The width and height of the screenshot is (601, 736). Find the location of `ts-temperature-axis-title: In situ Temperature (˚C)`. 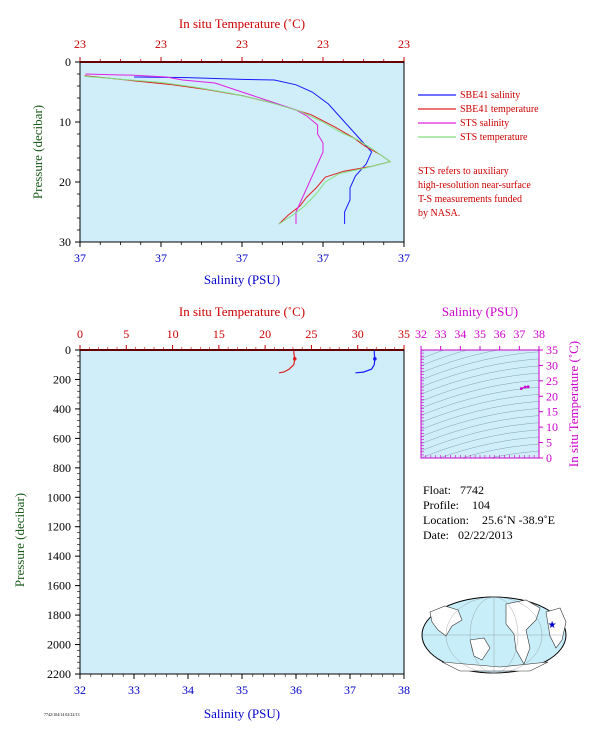

ts-temperature-axis-title: In situ Temperature (˚C) is located at coordinates (573, 404).